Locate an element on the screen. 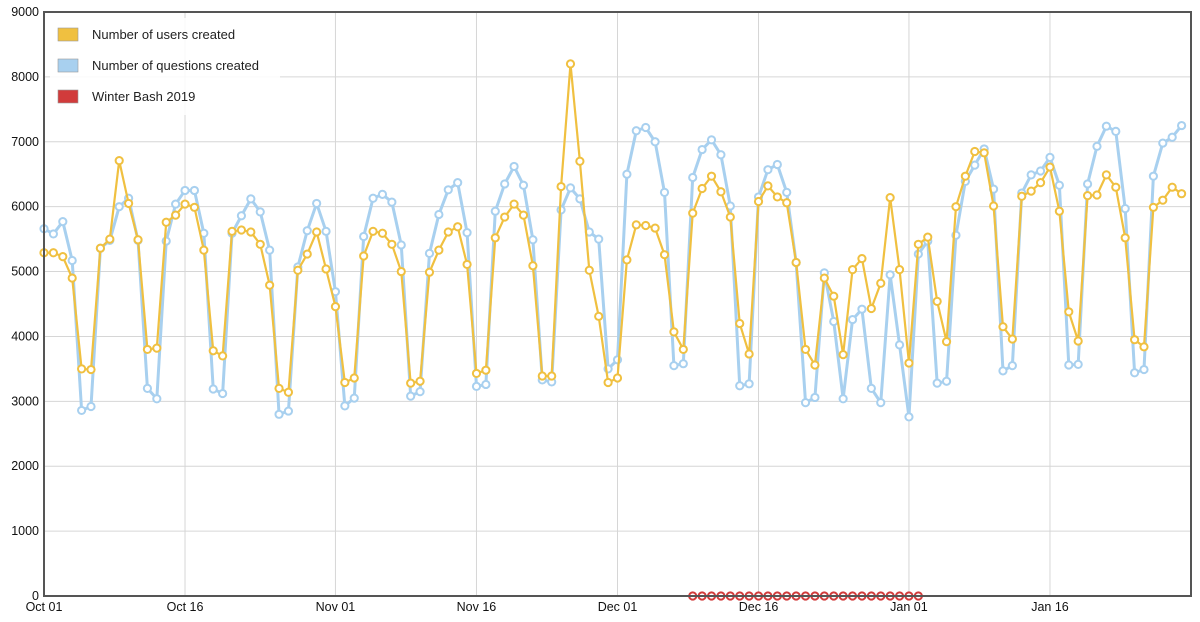 The height and width of the screenshot is (622, 1200). x-tick-label: Dec 01 is located at coordinates (618, 607).